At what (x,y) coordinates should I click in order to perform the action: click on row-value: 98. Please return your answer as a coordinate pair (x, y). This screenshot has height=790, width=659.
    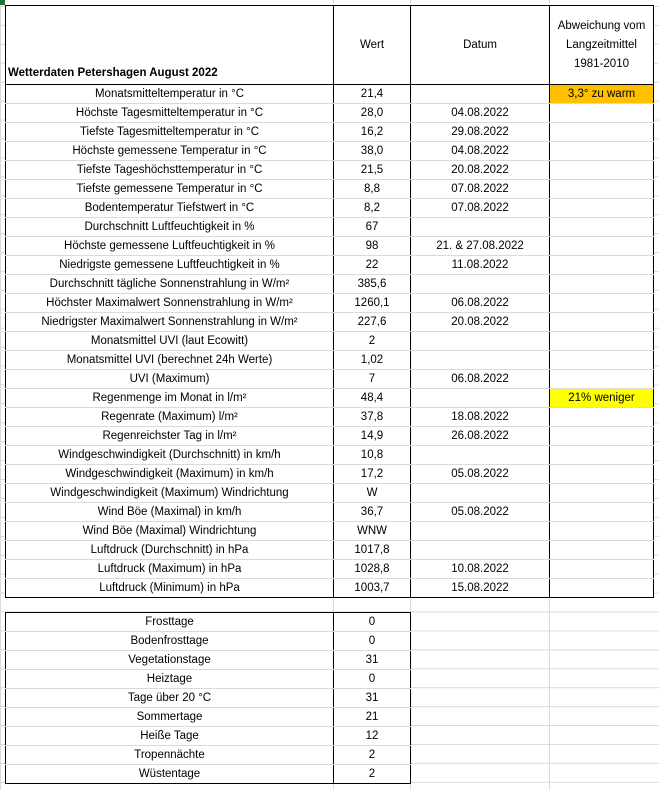
    Looking at the image, I should click on (372, 246).